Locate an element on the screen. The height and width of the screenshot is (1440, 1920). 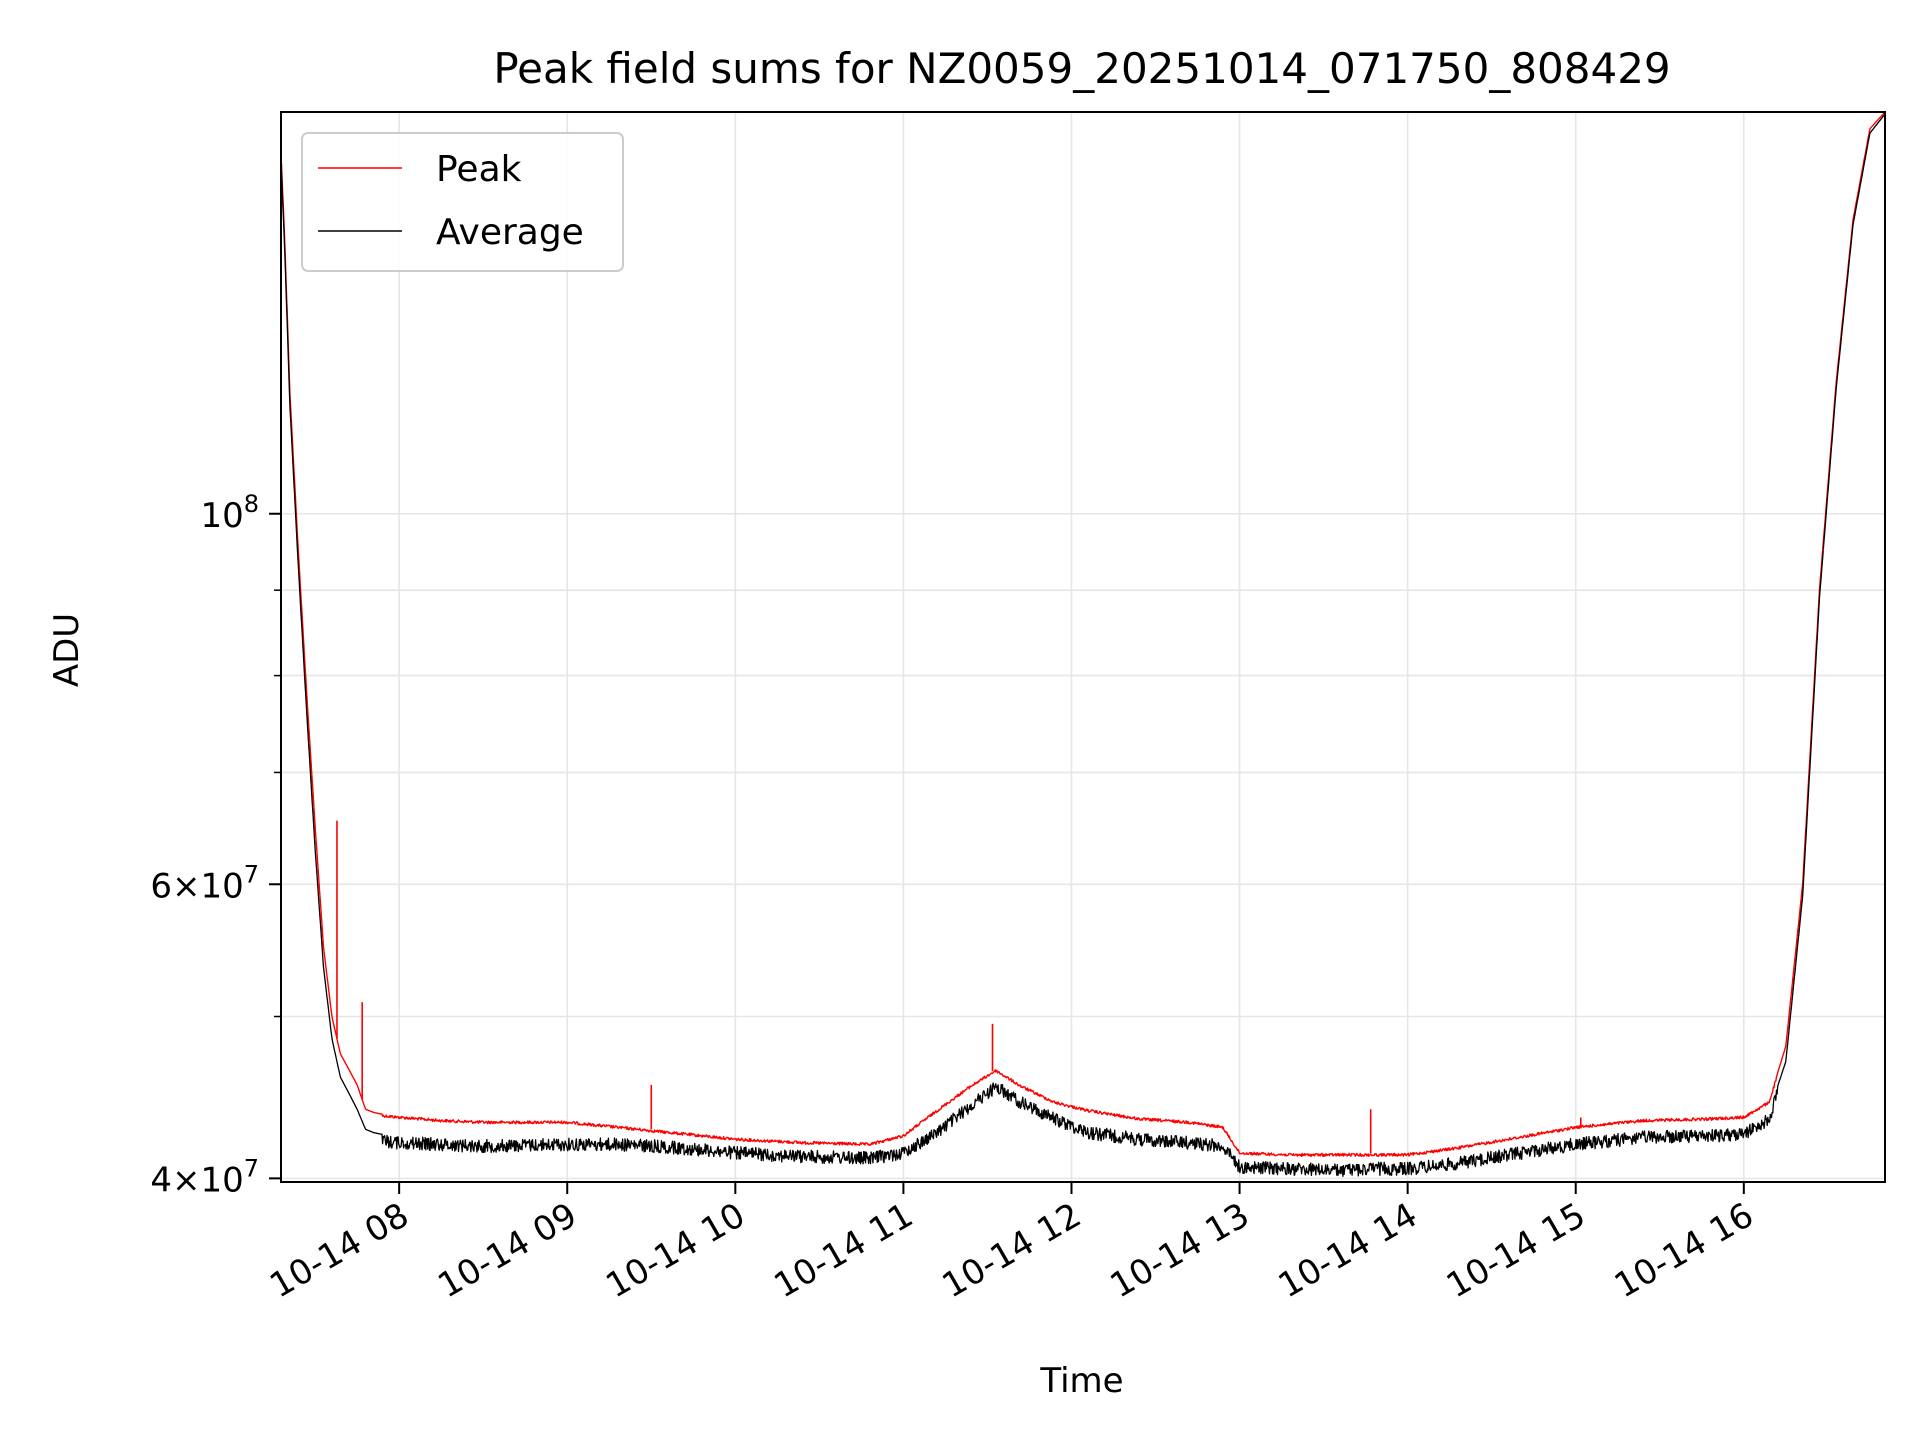
y-tick-label: 108 is located at coordinates (229, 513).